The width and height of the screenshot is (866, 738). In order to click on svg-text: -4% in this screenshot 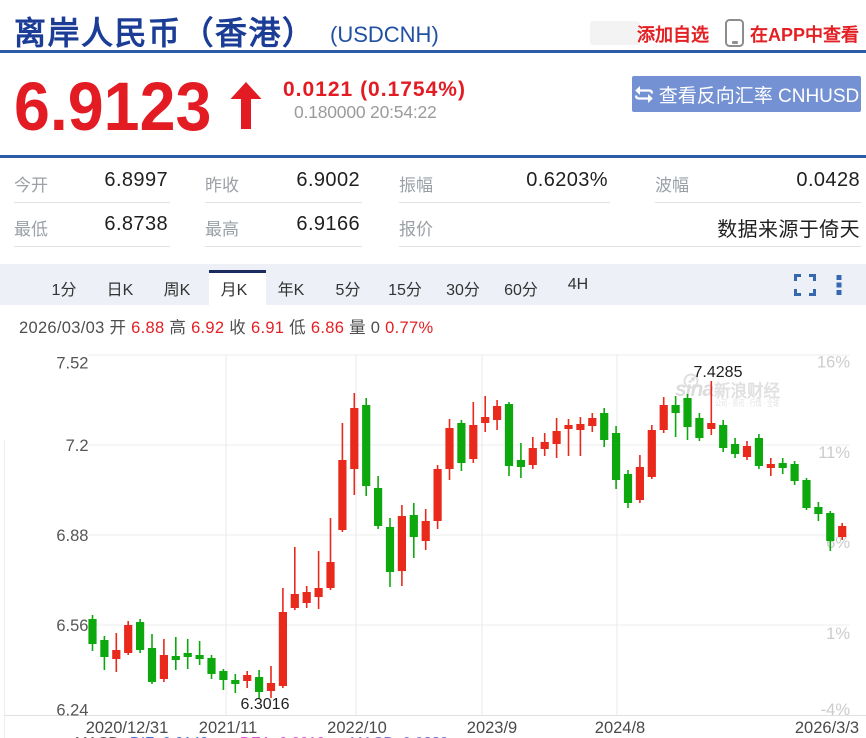, I will do `click(836, 710)`.